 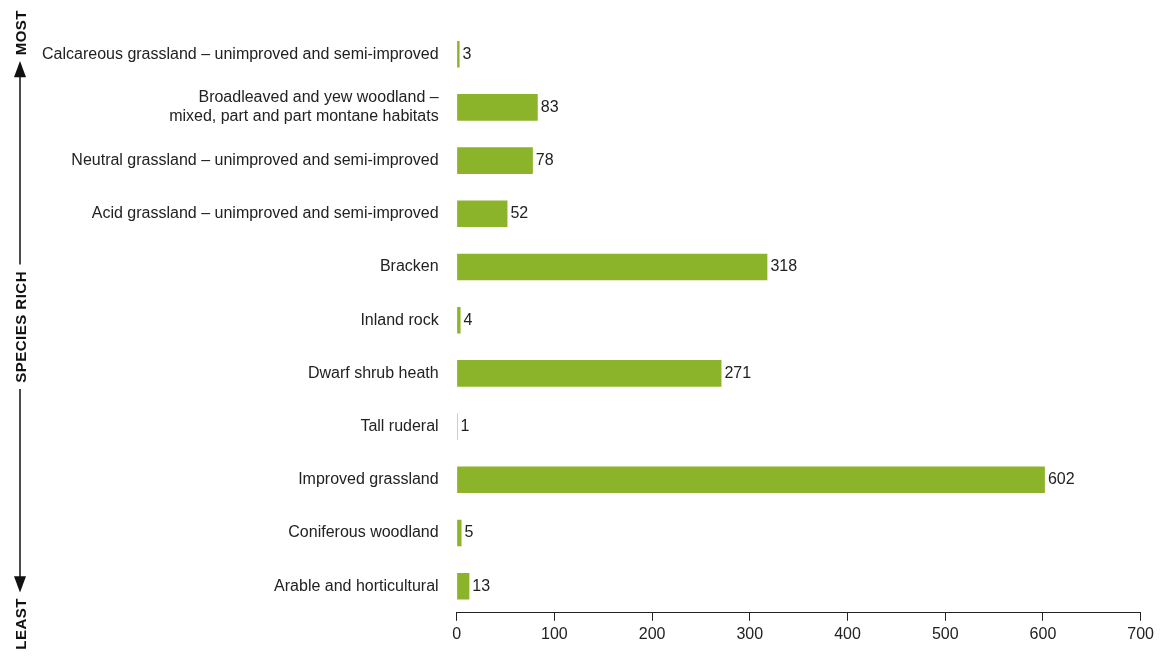 I want to click on y-tick-label: Coniferous woodland, so click(x=363, y=532).